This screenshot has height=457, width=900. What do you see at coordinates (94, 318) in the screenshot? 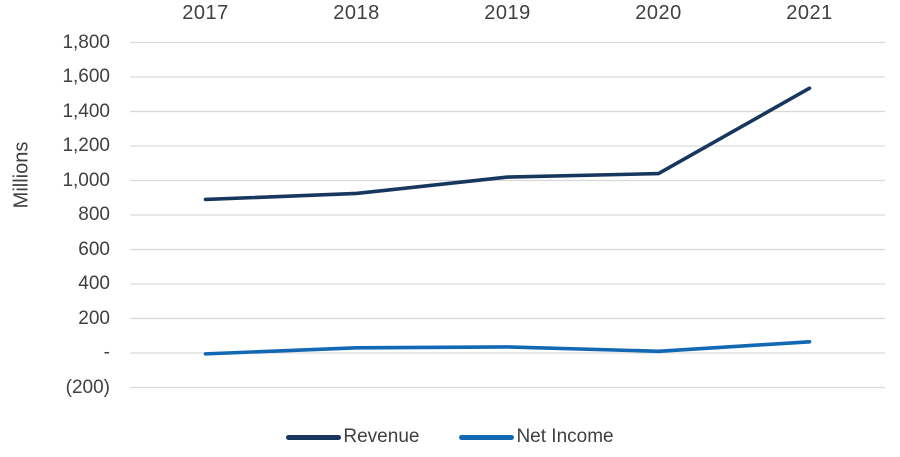
I see `y-tick-label: 200` at bounding box center [94, 318].